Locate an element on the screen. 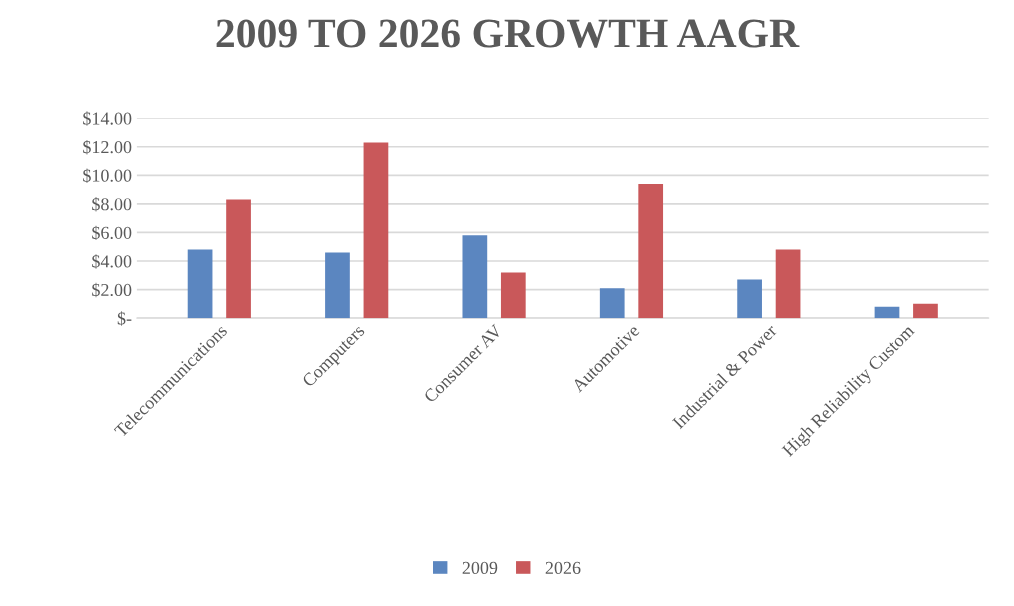  legend-label: 2009 is located at coordinates (480, 567).